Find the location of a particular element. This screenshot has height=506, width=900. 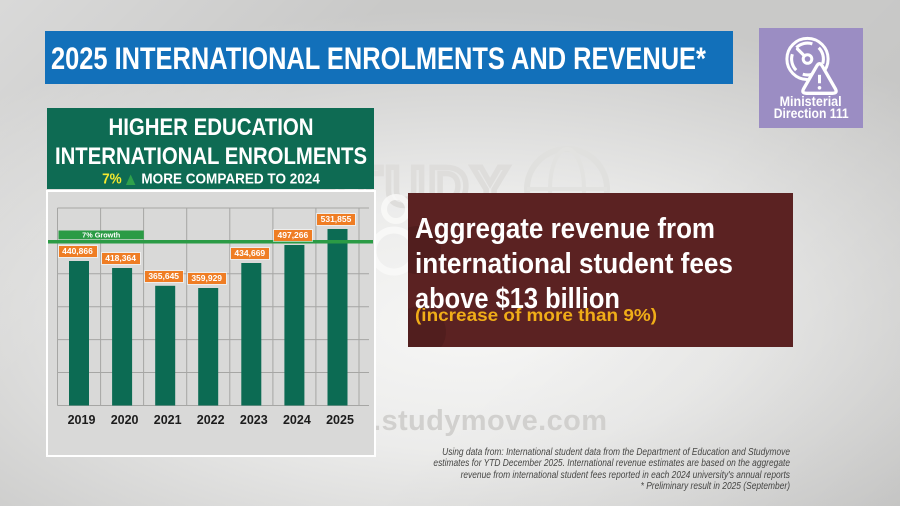

svg-text: 7% Growth is located at coordinates (101, 234).